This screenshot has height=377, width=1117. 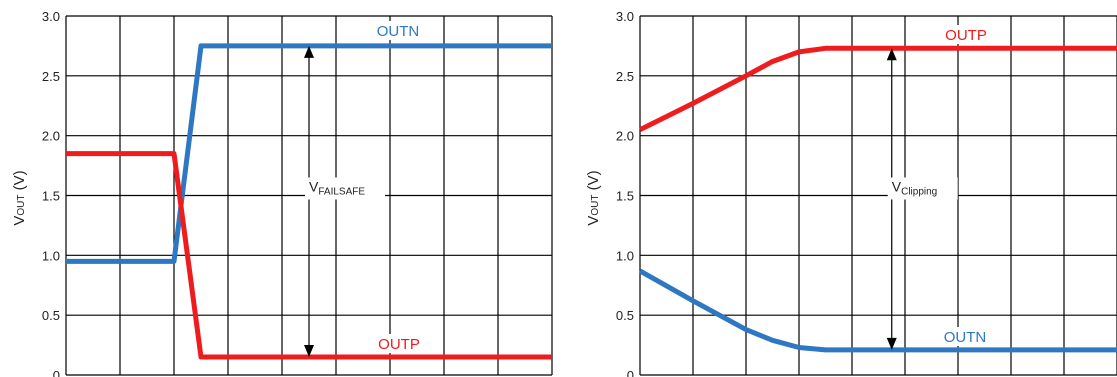 I want to click on series-line-outn, so click(x=878, y=310).